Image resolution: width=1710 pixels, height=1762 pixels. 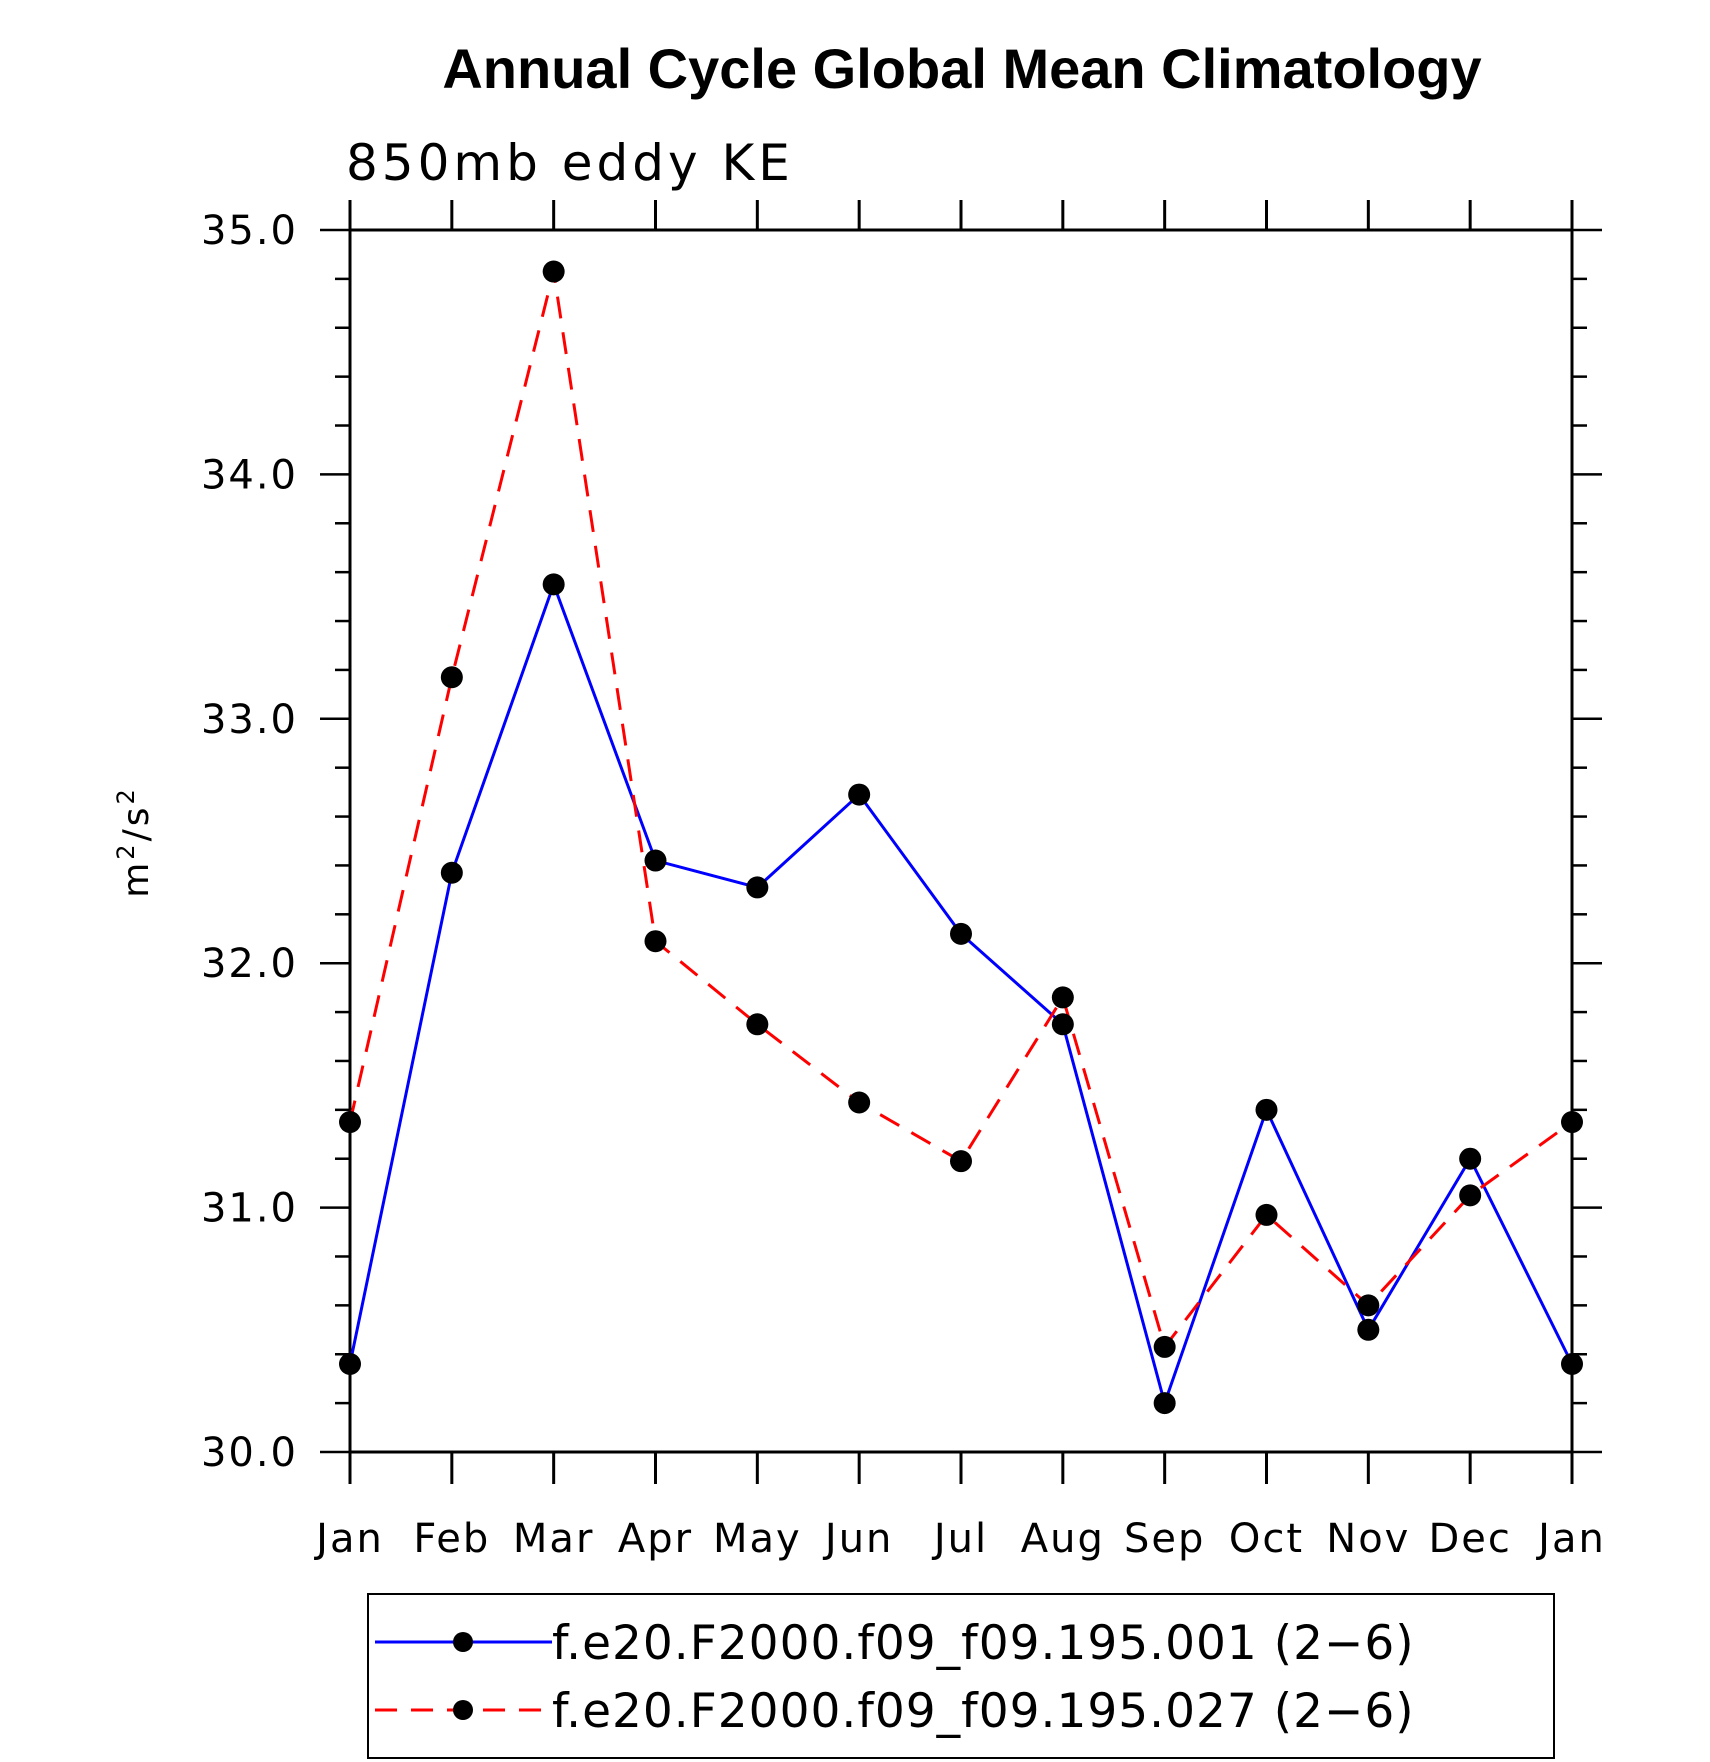 I want to click on y-tick-label: 35.0, so click(x=249, y=231).